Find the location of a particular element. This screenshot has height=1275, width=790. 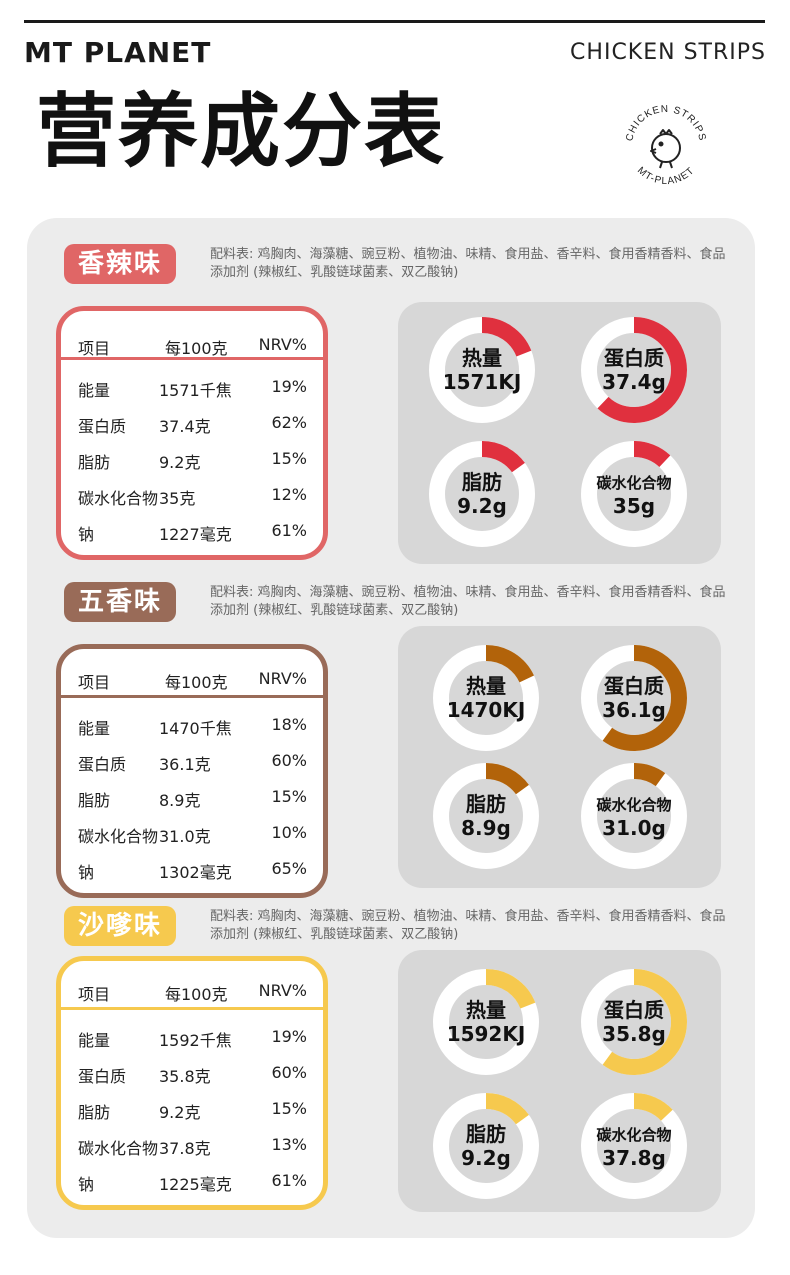

row-amount: 1227毫克 is located at coordinates (195, 534).